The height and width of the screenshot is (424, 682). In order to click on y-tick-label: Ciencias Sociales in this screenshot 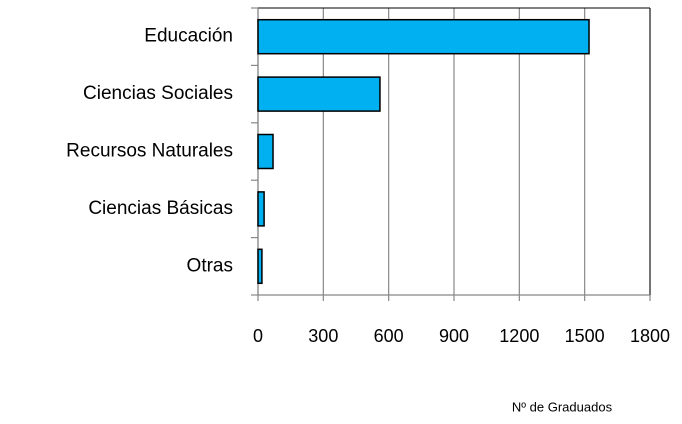, I will do `click(158, 93)`.